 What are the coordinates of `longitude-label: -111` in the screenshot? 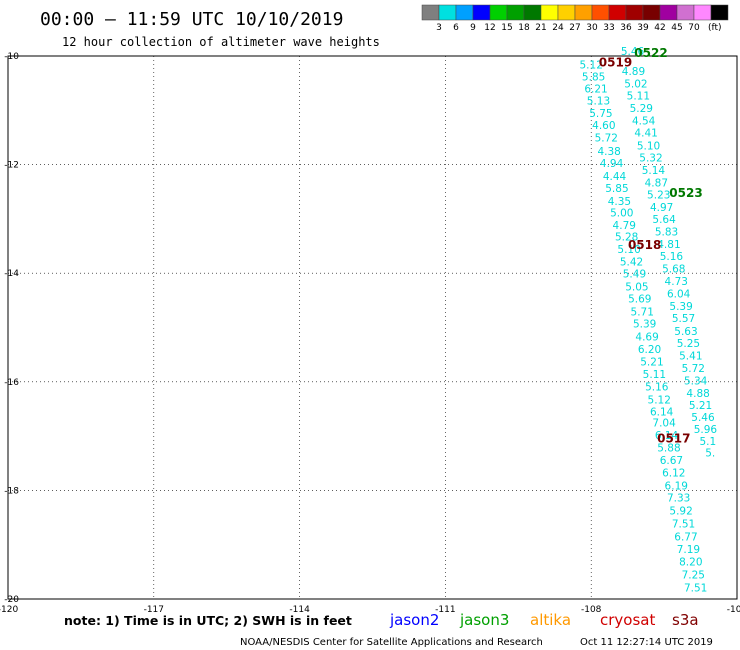 It's located at (445, 610).